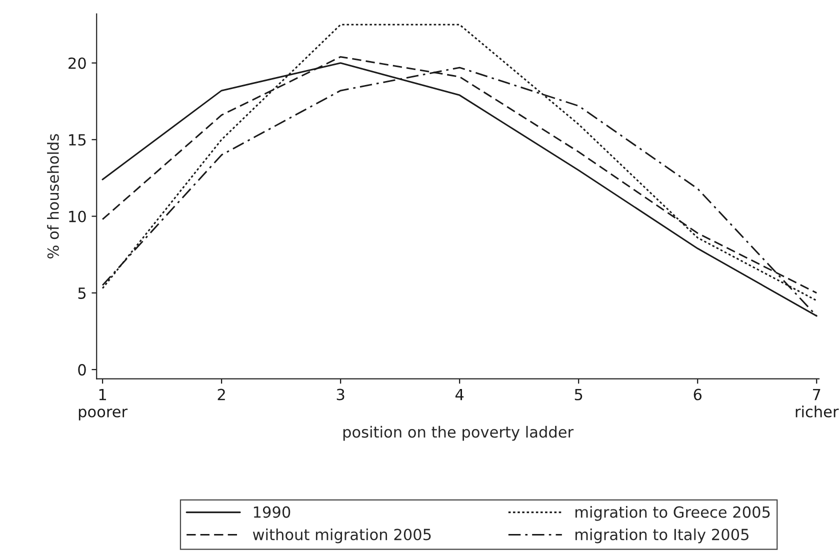 Image resolution: width=840 pixels, height=557 pixels. What do you see at coordinates (817, 403) in the screenshot?
I see `x-tick-label: 7 richer` at bounding box center [817, 403].